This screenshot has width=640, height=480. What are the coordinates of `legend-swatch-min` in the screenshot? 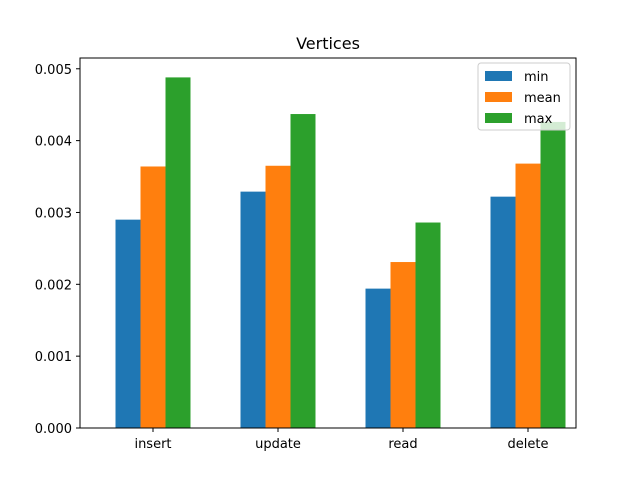 It's located at (498, 76).